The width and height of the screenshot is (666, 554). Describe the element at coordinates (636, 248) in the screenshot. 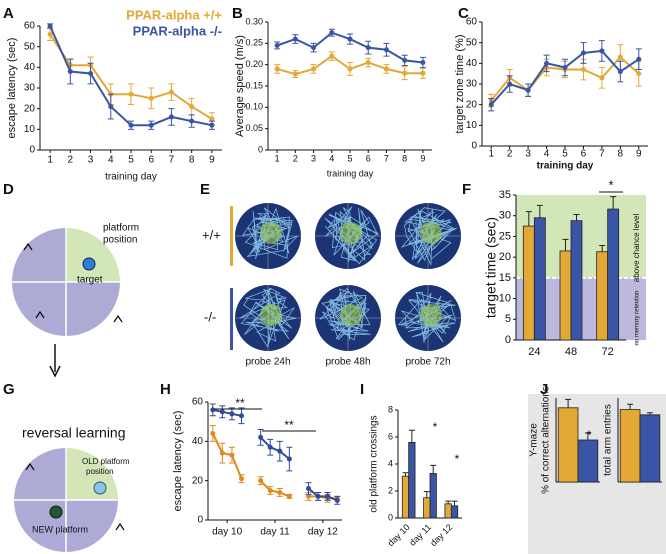

I see `annotation: above chance level` at that location.